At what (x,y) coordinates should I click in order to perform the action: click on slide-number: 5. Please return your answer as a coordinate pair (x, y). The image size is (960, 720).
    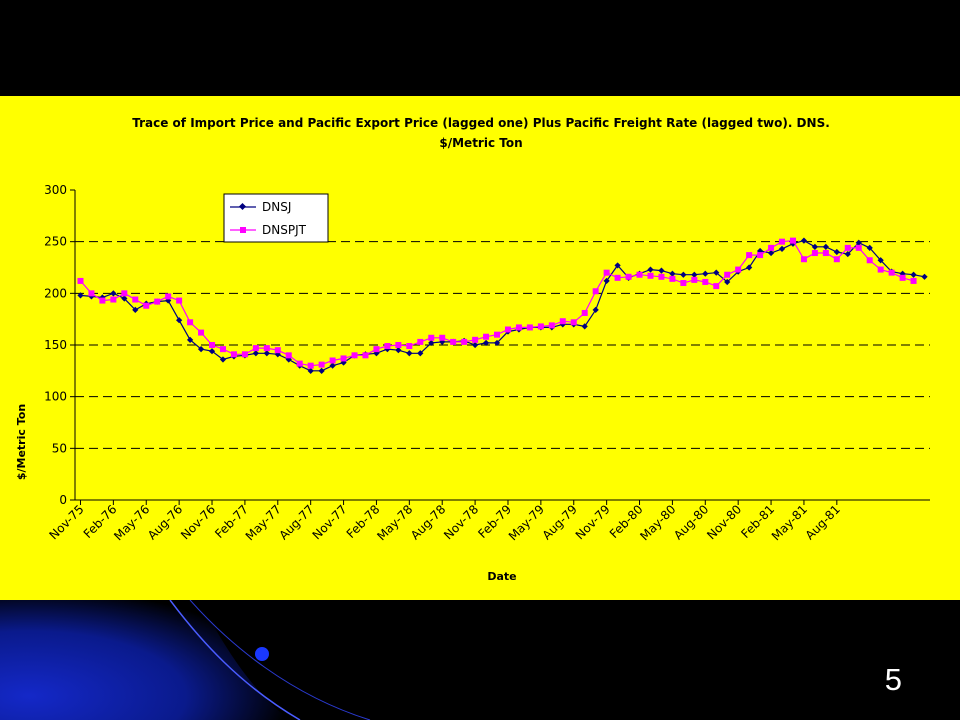
    Looking at the image, I should click on (893, 679).